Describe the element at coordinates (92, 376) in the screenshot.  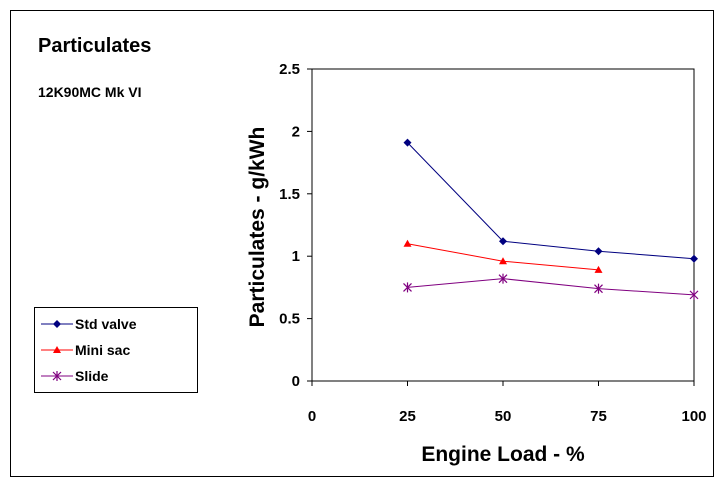
I see `legend-label-slide: Slide` at that location.